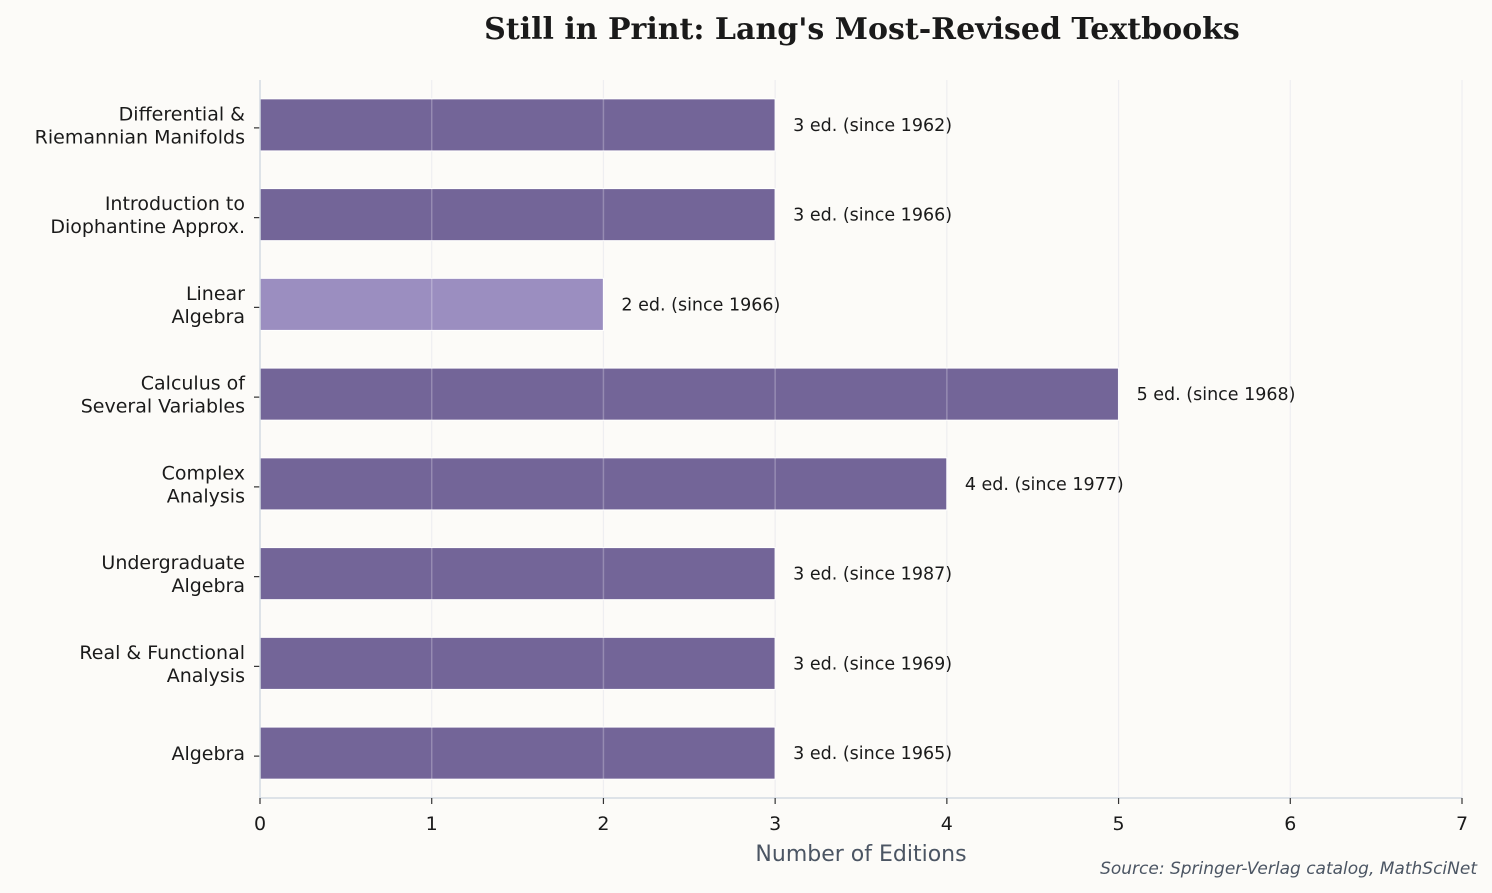 The width and height of the screenshot is (1492, 893). What do you see at coordinates (194, 384) in the screenshot?
I see `y-tick-label: Calculus of` at bounding box center [194, 384].